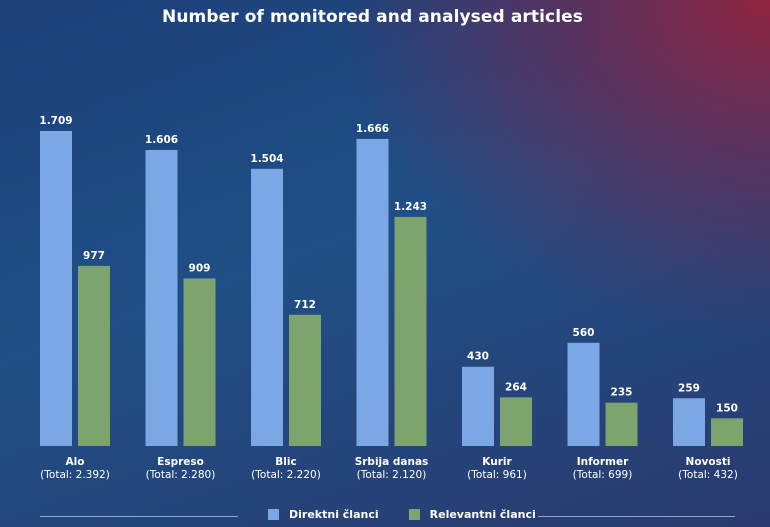 This screenshot has height=527, width=770. What do you see at coordinates (372, 292) in the screenshot?
I see `bar-direktni-srbija-danas` at bounding box center [372, 292].